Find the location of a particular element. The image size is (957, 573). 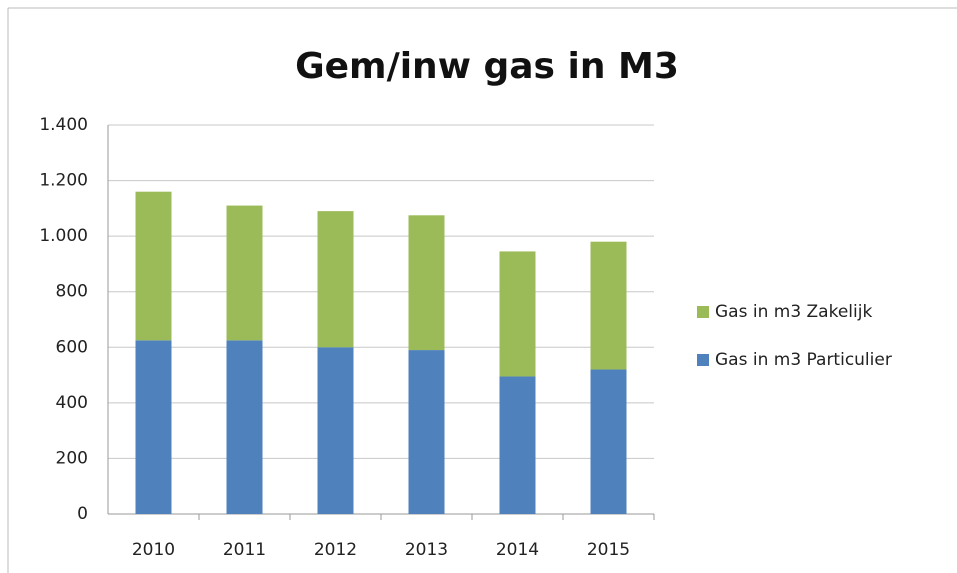

y-tick-label: 200 is located at coordinates (72, 458).